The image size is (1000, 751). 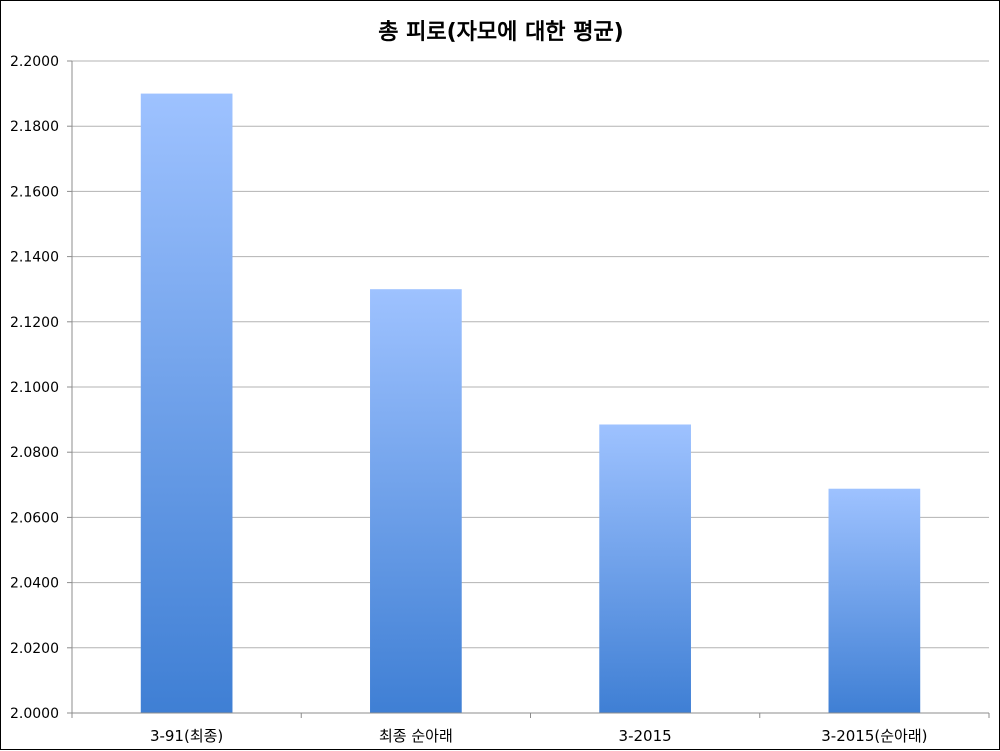 What do you see at coordinates (34, 258) in the screenshot?
I see `y-tick-label: 2.1400` at bounding box center [34, 258].